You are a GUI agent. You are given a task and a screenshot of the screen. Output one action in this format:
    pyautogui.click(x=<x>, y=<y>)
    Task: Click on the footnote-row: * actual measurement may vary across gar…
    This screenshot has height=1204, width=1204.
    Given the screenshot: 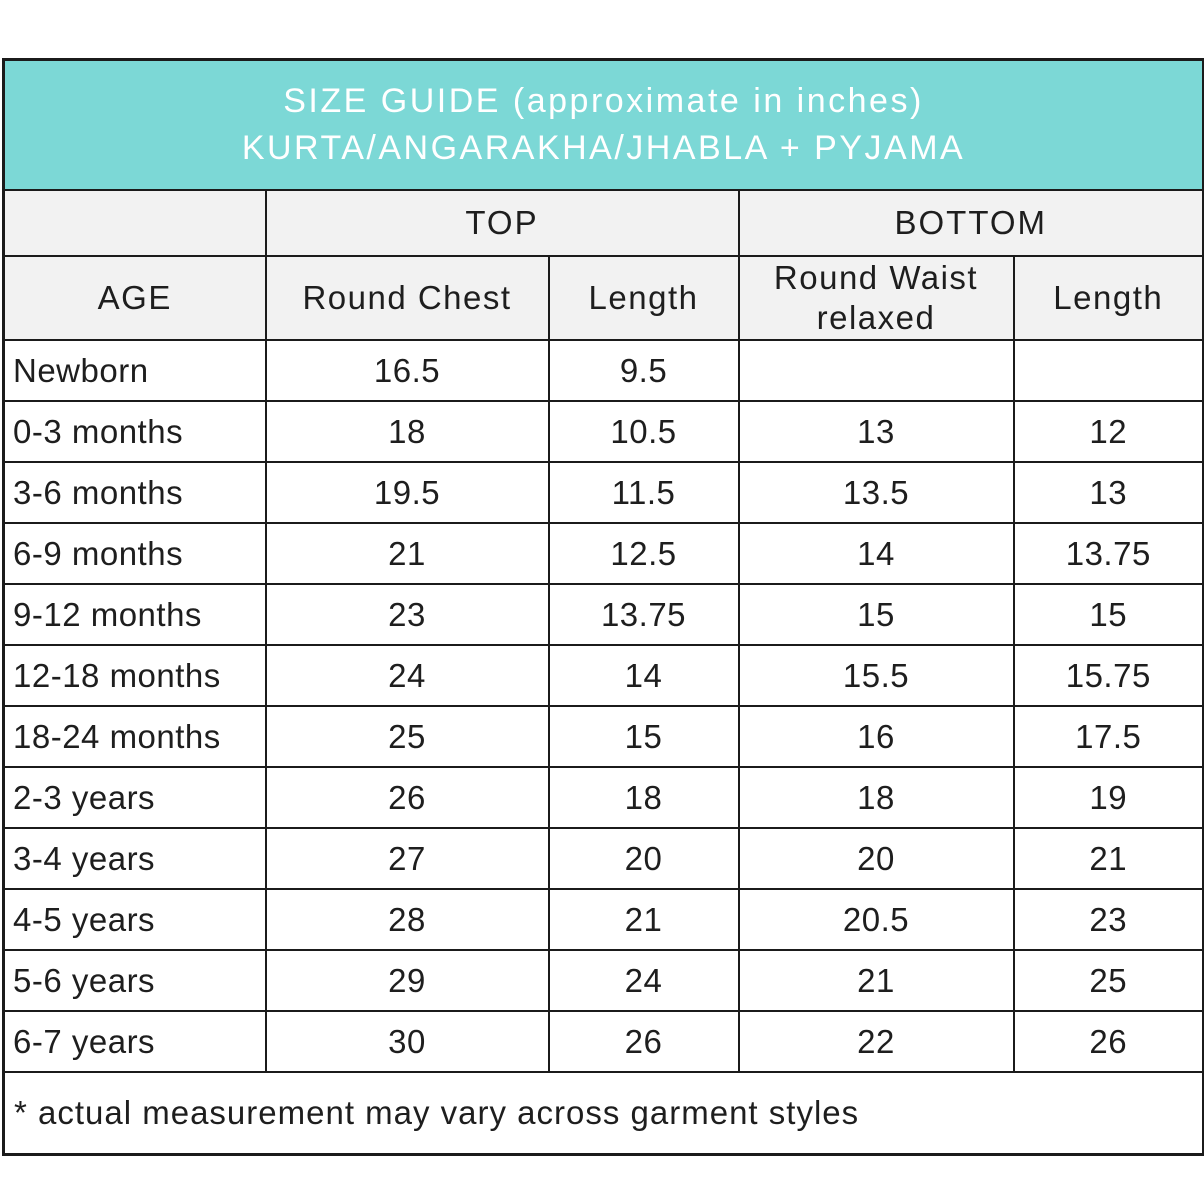 What is the action you would take?
    pyautogui.click(x=603, y=1113)
    